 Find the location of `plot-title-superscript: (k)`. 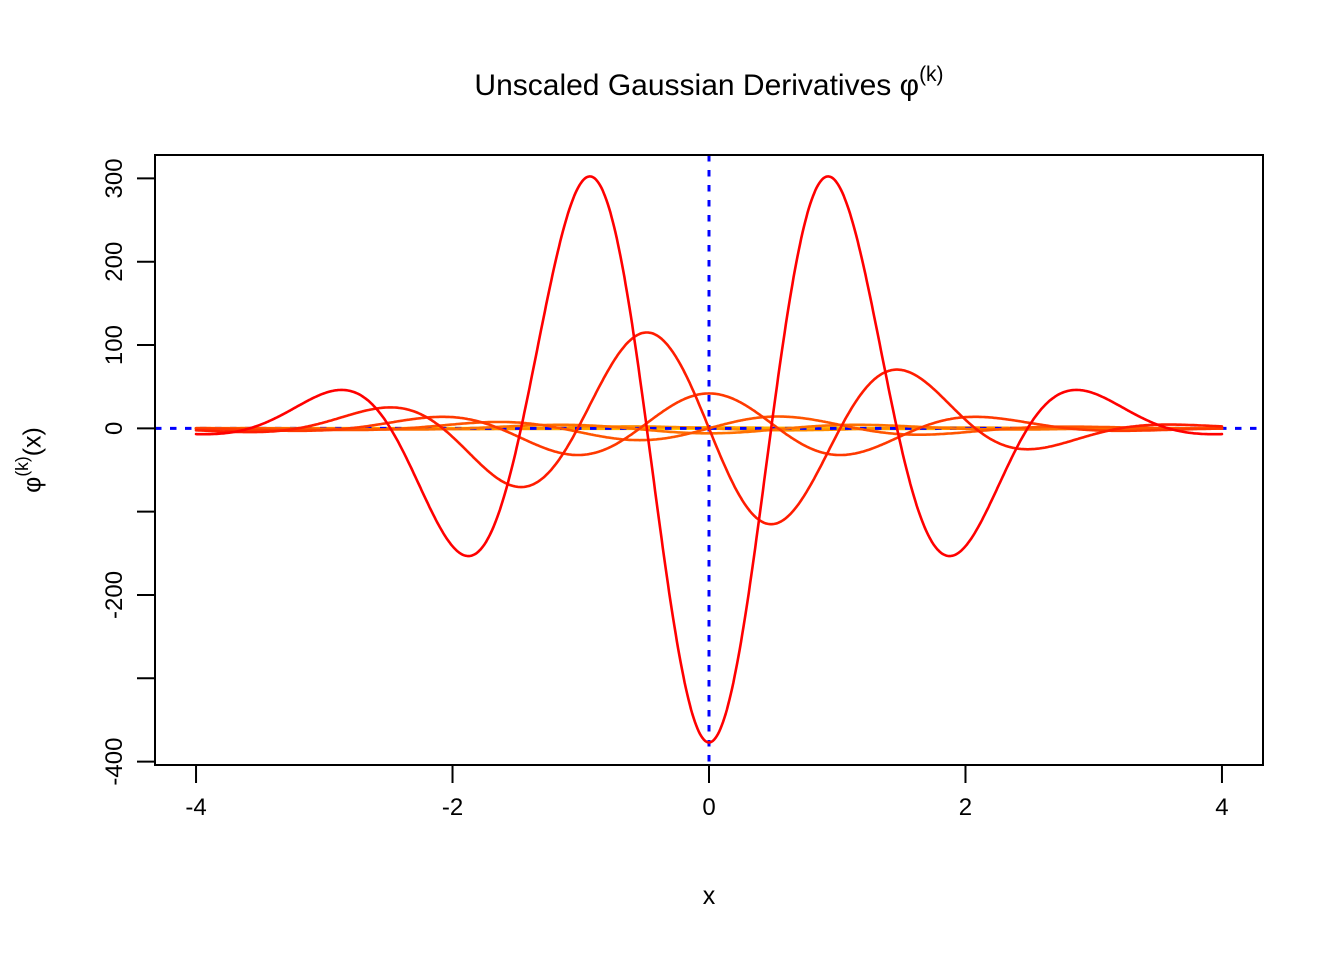

plot-title-superscript: (k) is located at coordinates (931, 74).